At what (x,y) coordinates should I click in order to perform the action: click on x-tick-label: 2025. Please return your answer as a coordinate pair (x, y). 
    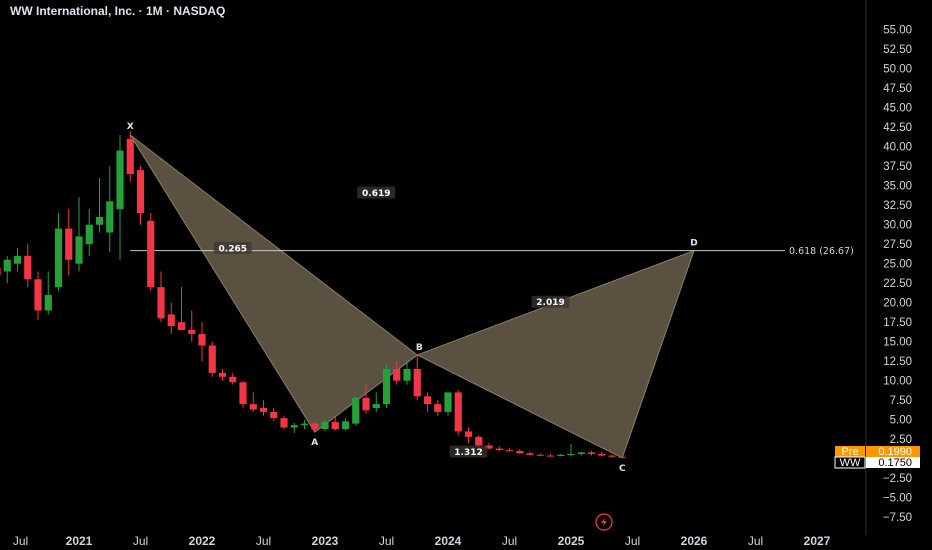
    Looking at the image, I should click on (571, 541).